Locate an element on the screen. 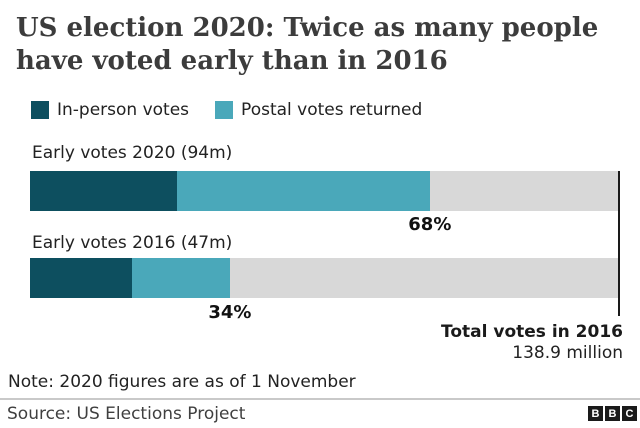  legend-swatch-postal-icon is located at coordinates (224, 110).